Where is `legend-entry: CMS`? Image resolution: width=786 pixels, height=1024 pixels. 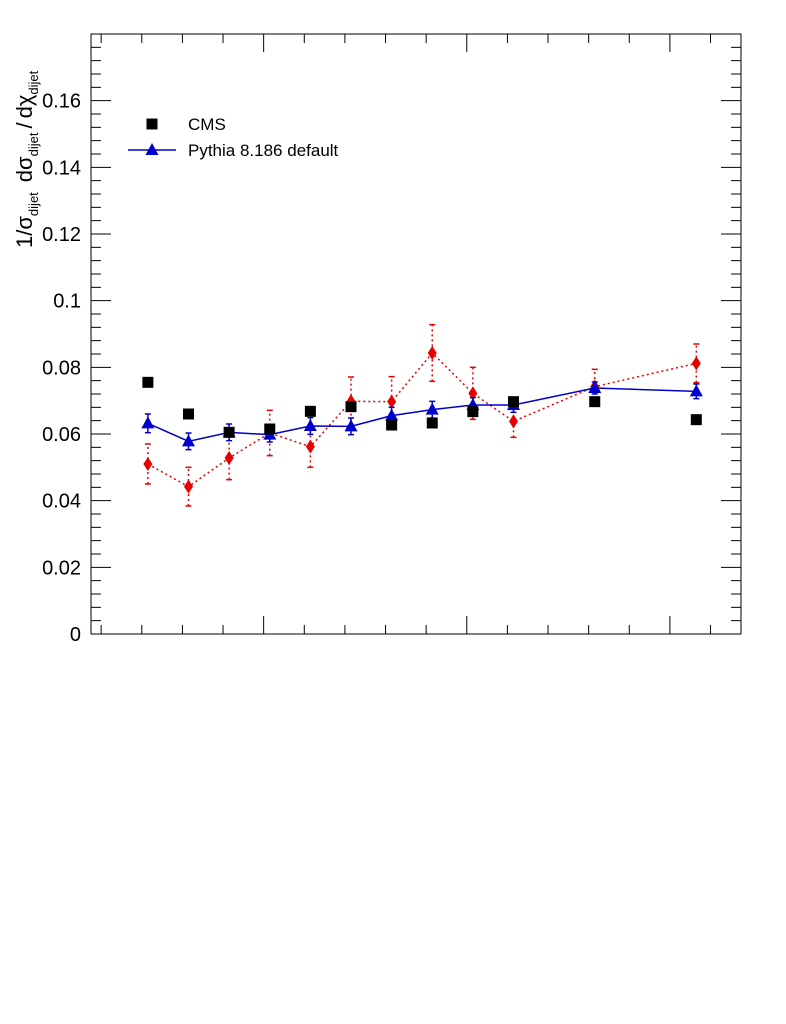
legend-entry: CMS is located at coordinates (186, 124).